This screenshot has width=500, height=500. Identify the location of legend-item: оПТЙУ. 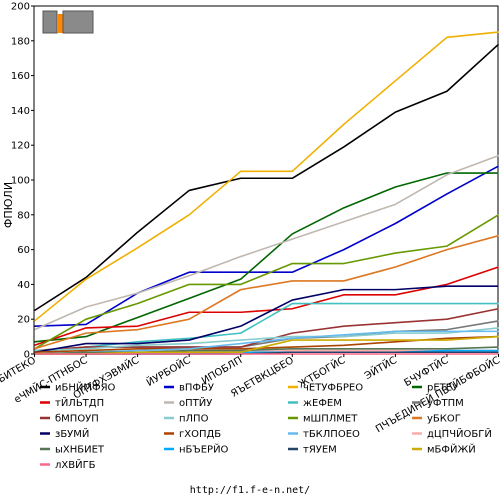
(188, 402).